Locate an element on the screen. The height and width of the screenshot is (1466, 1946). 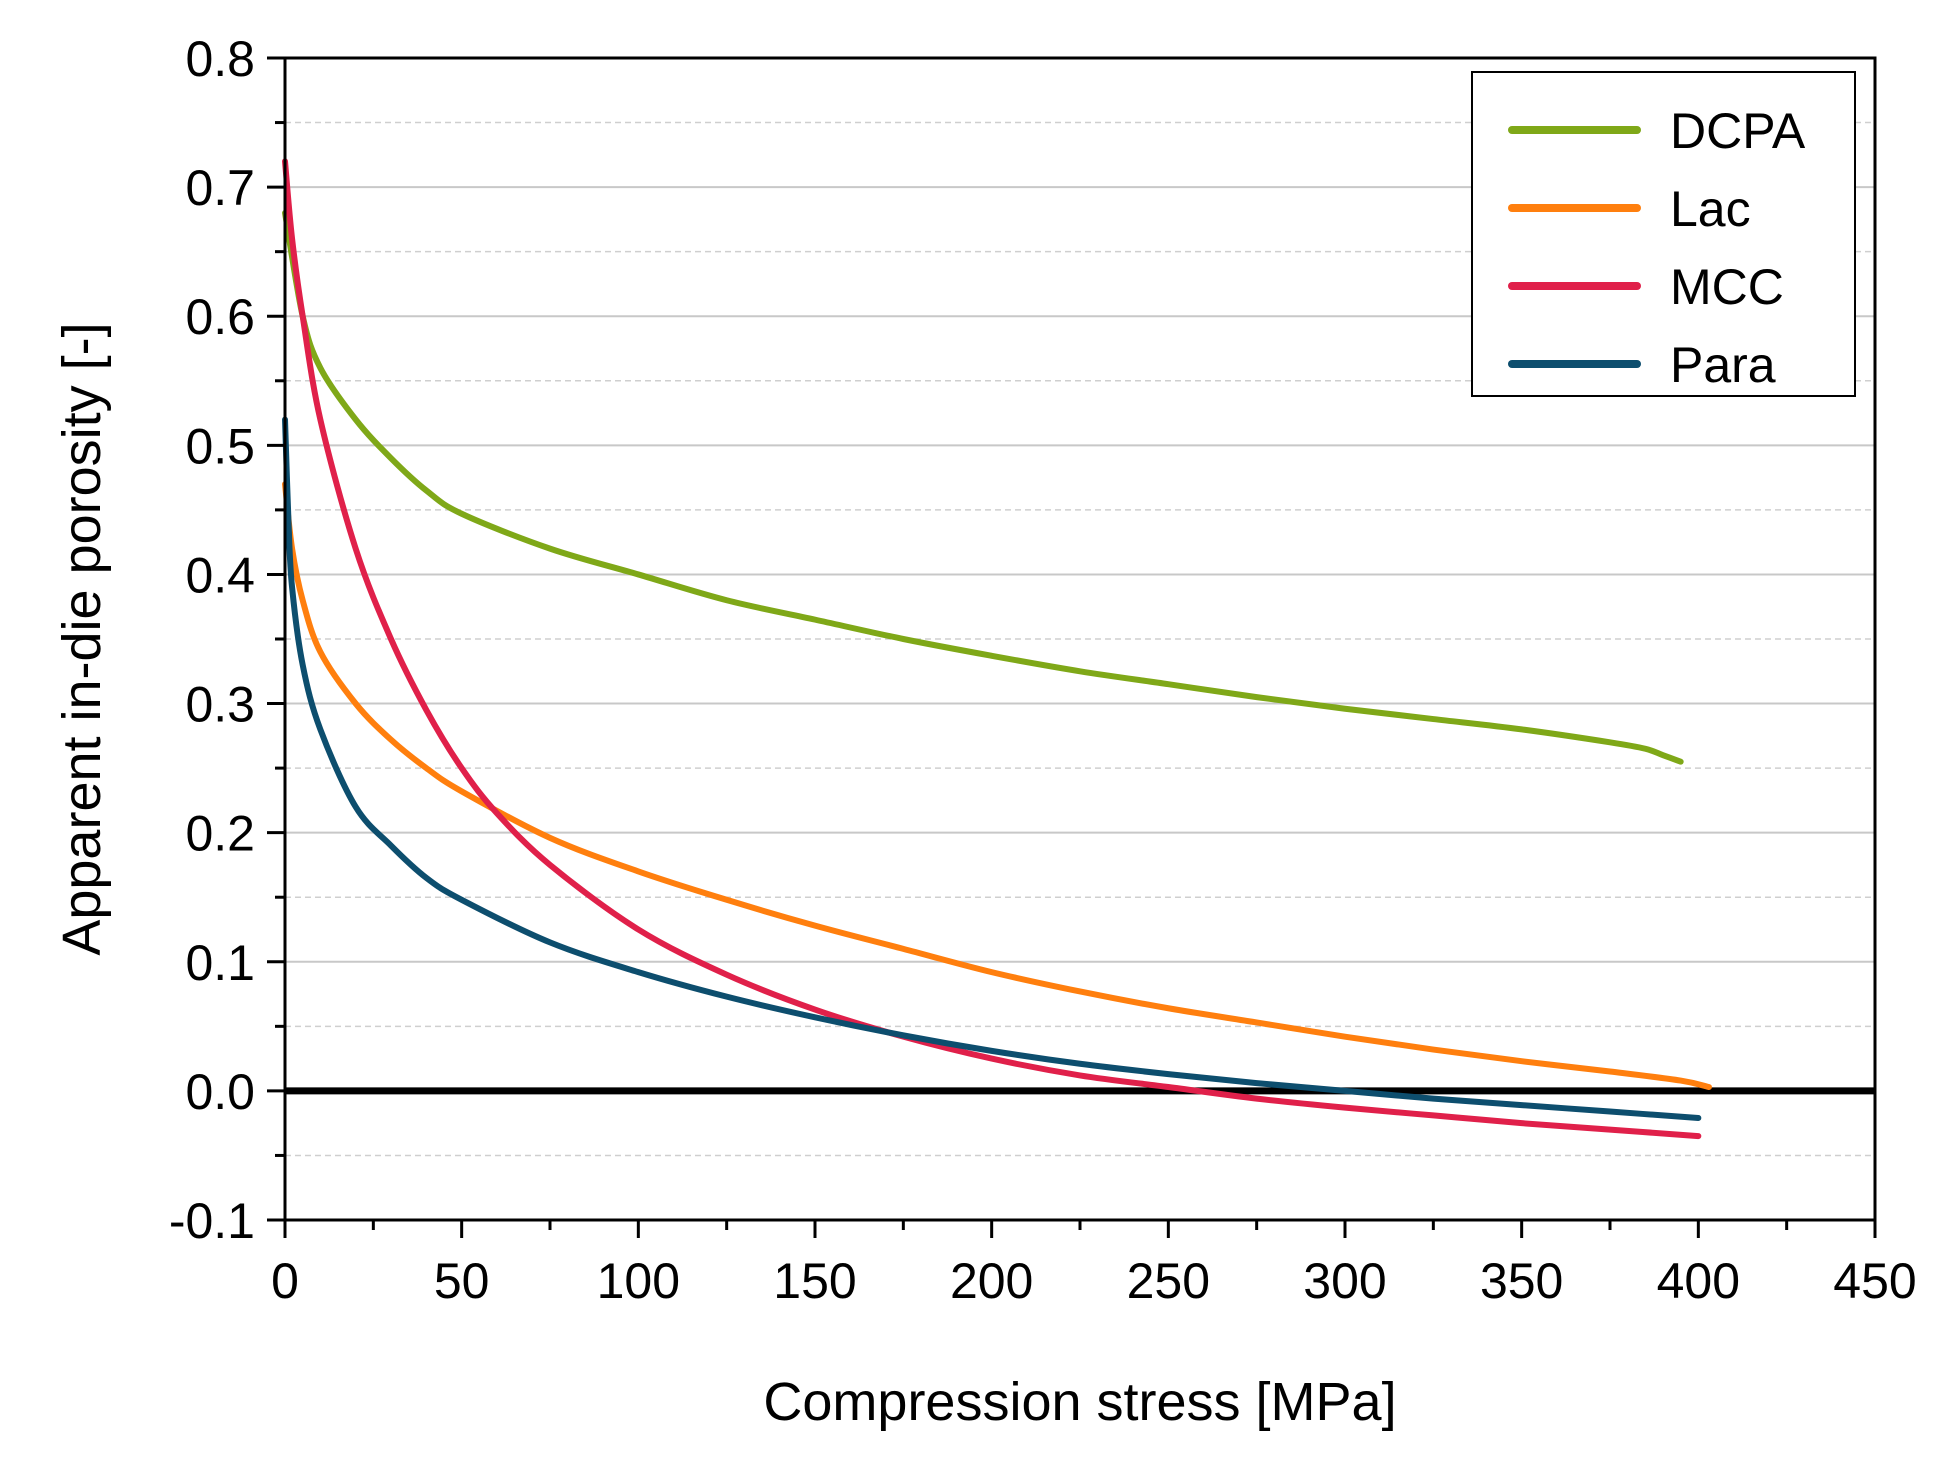
y-tick-label: 0.1 is located at coordinates (220, 963).